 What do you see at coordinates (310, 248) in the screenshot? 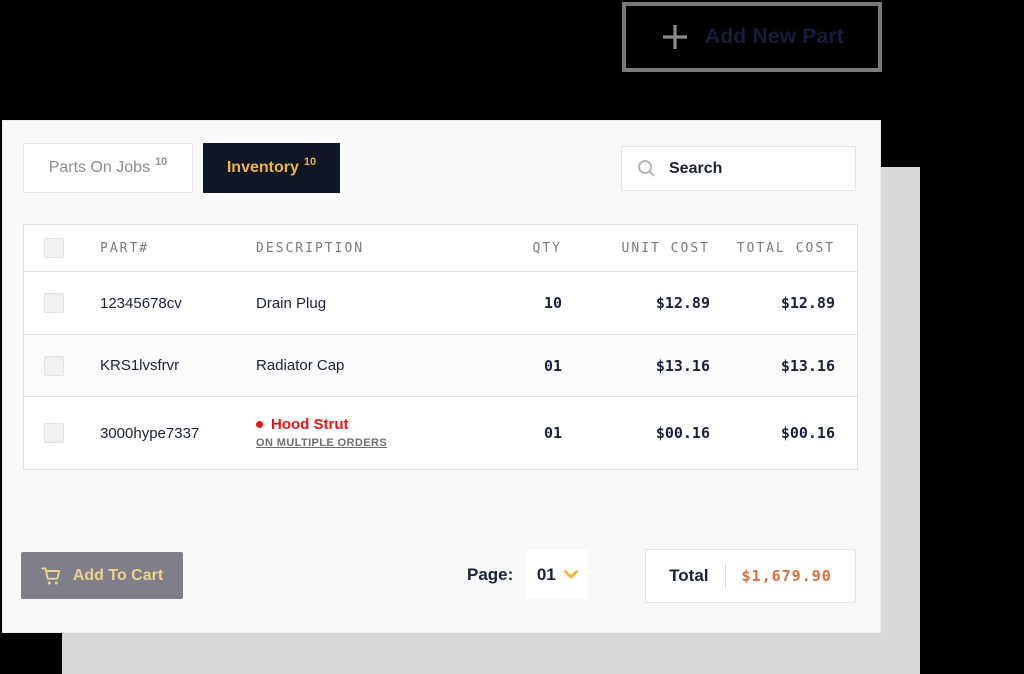
I see `column-header-description: DESCRIPTION` at bounding box center [310, 248].